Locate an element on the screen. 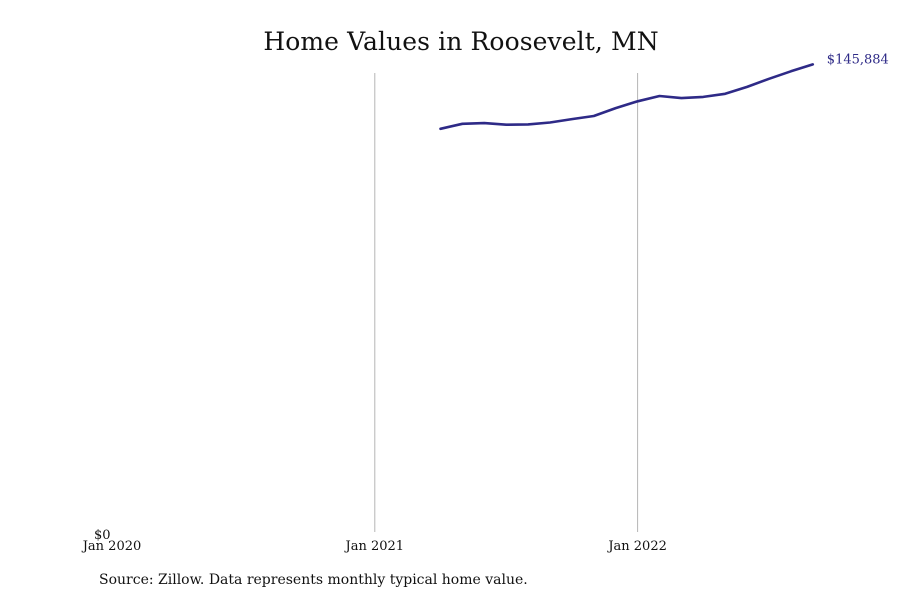 The height and width of the screenshot is (600, 900). series-layer is located at coordinates (627, 97).